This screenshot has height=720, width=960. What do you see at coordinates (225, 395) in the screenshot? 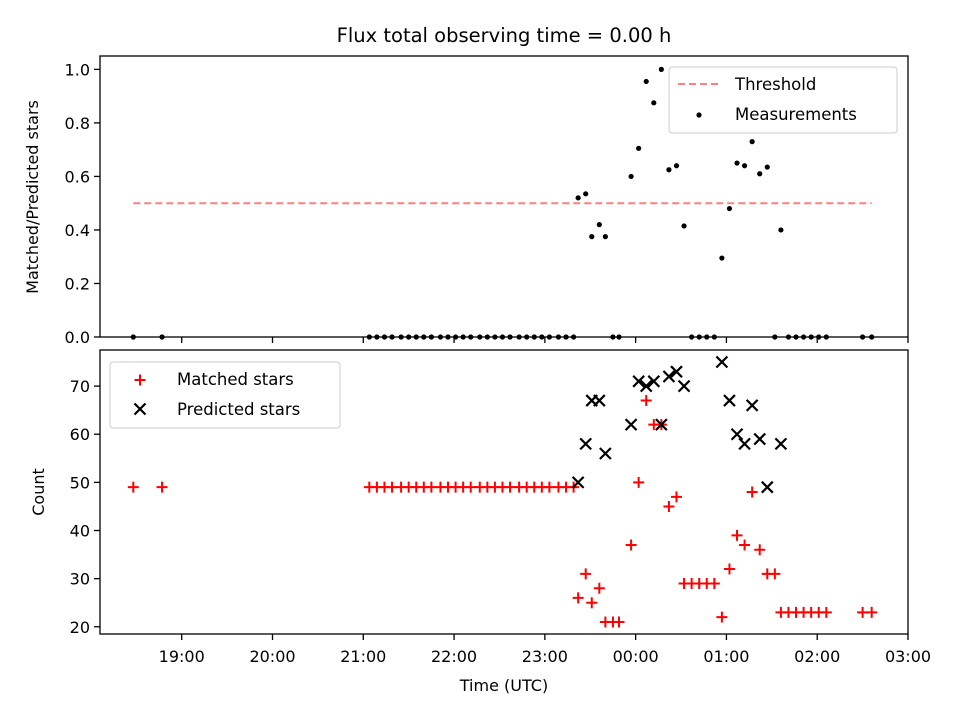
I see `bottom-legend: Matched stars Predicted stars` at bounding box center [225, 395].